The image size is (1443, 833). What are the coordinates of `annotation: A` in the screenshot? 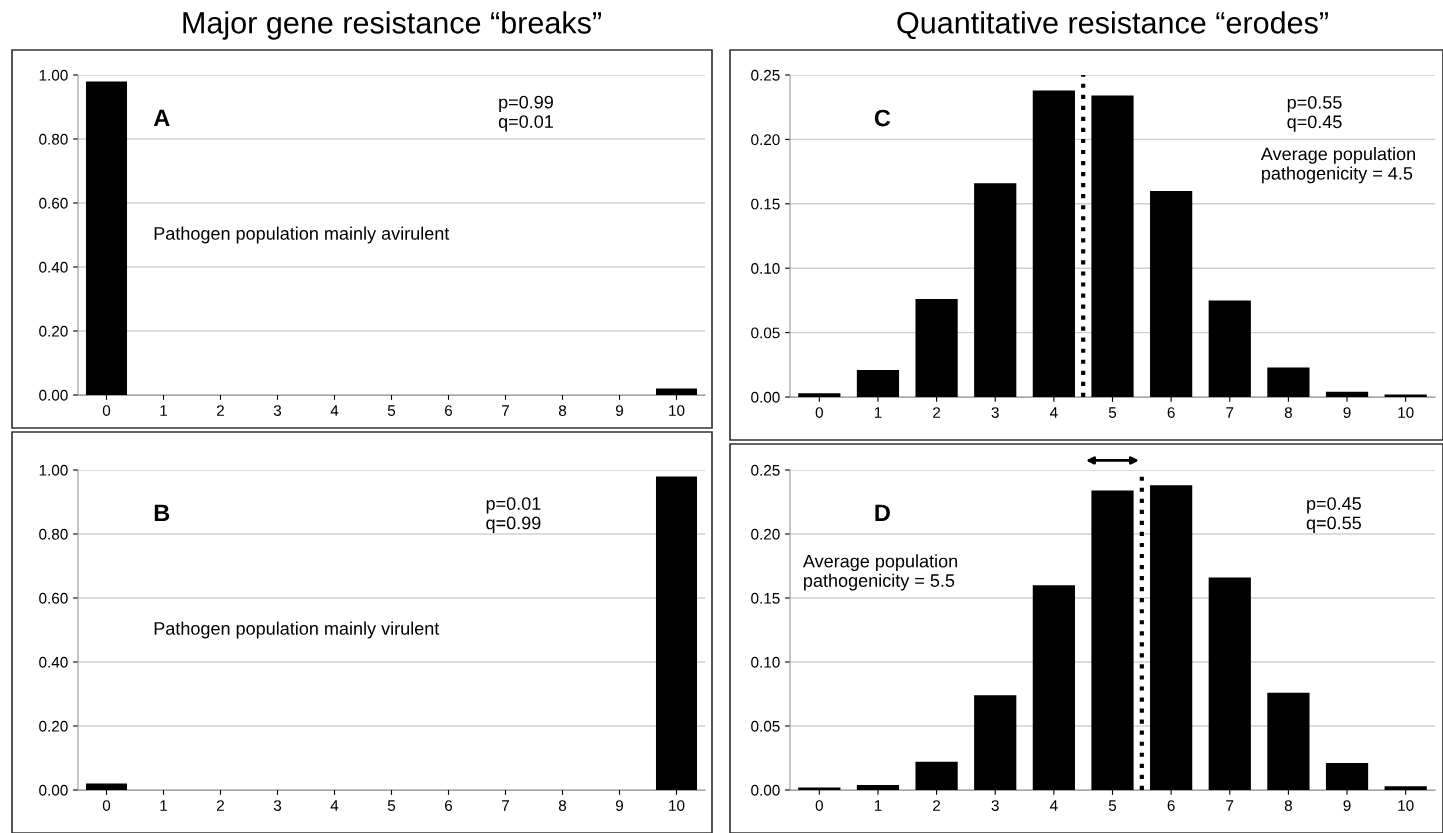 It's located at (161, 117).